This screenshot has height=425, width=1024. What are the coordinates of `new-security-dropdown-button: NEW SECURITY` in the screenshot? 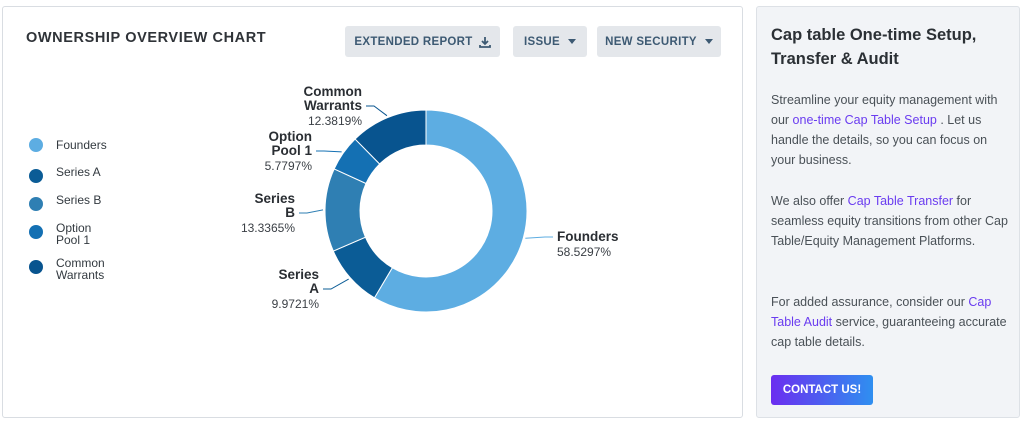 It's located at (659, 41).